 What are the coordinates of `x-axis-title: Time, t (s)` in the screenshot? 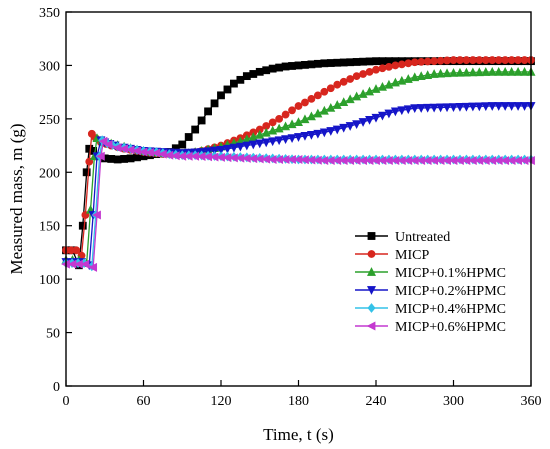 It's located at (298, 434).